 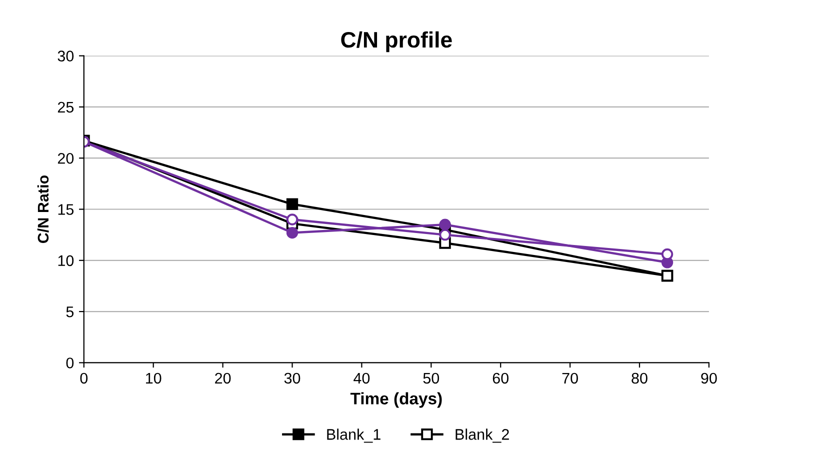 What do you see at coordinates (66, 56) in the screenshot?
I see `y-tick-label: 30` at bounding box center [66, 56].